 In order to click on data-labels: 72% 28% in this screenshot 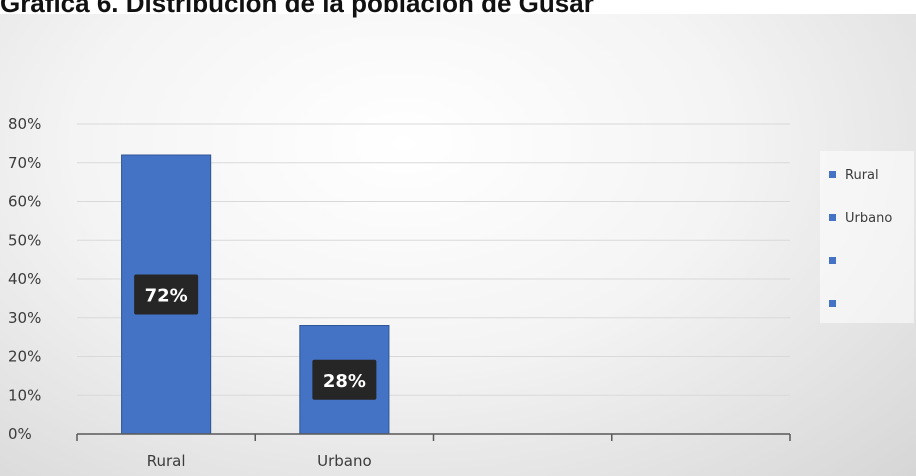, I will do `click(255, 337)`.